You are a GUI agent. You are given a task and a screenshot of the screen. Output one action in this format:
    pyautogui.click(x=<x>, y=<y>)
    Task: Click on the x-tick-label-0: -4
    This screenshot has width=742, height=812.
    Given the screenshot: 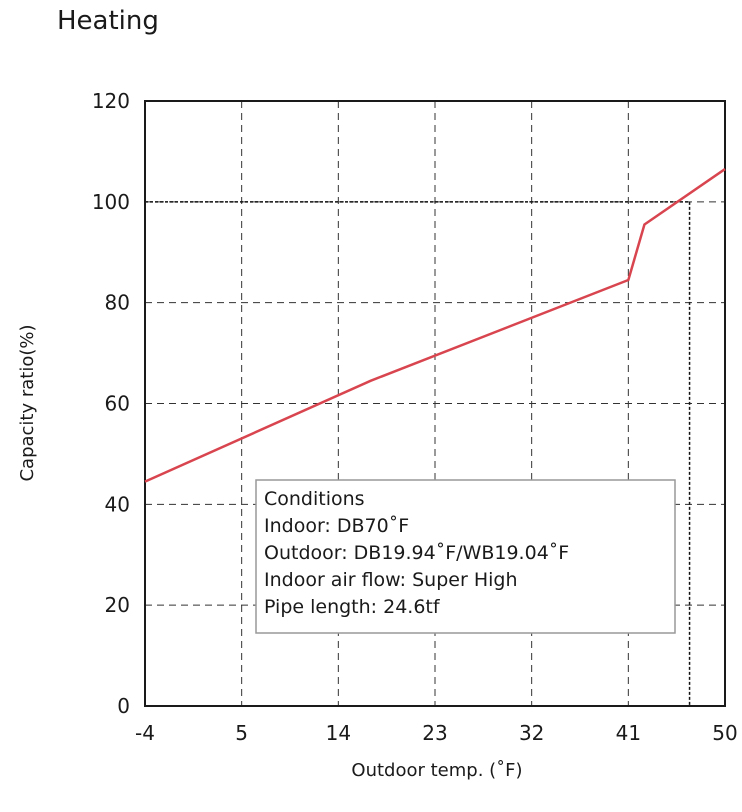 What is the action you would take?
    pyautogui.click(x=145, y=733)
    